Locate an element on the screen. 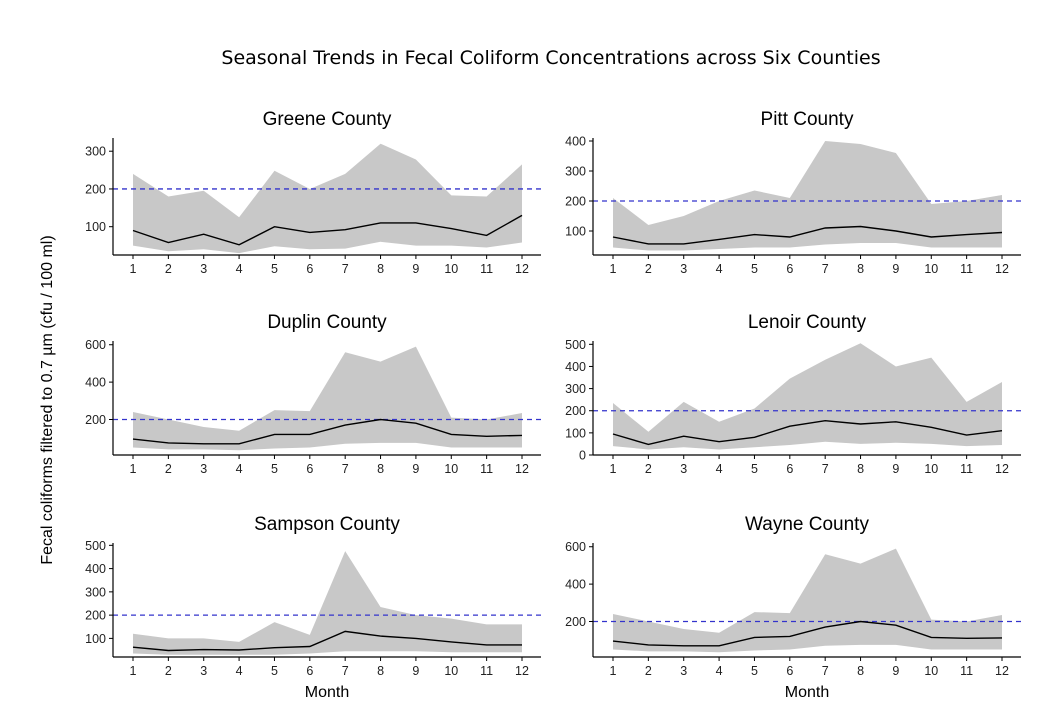 This screenshot has height=728, width=1051. x-tick-label-sampson-county: 10 is located at coordinates (451, 671).